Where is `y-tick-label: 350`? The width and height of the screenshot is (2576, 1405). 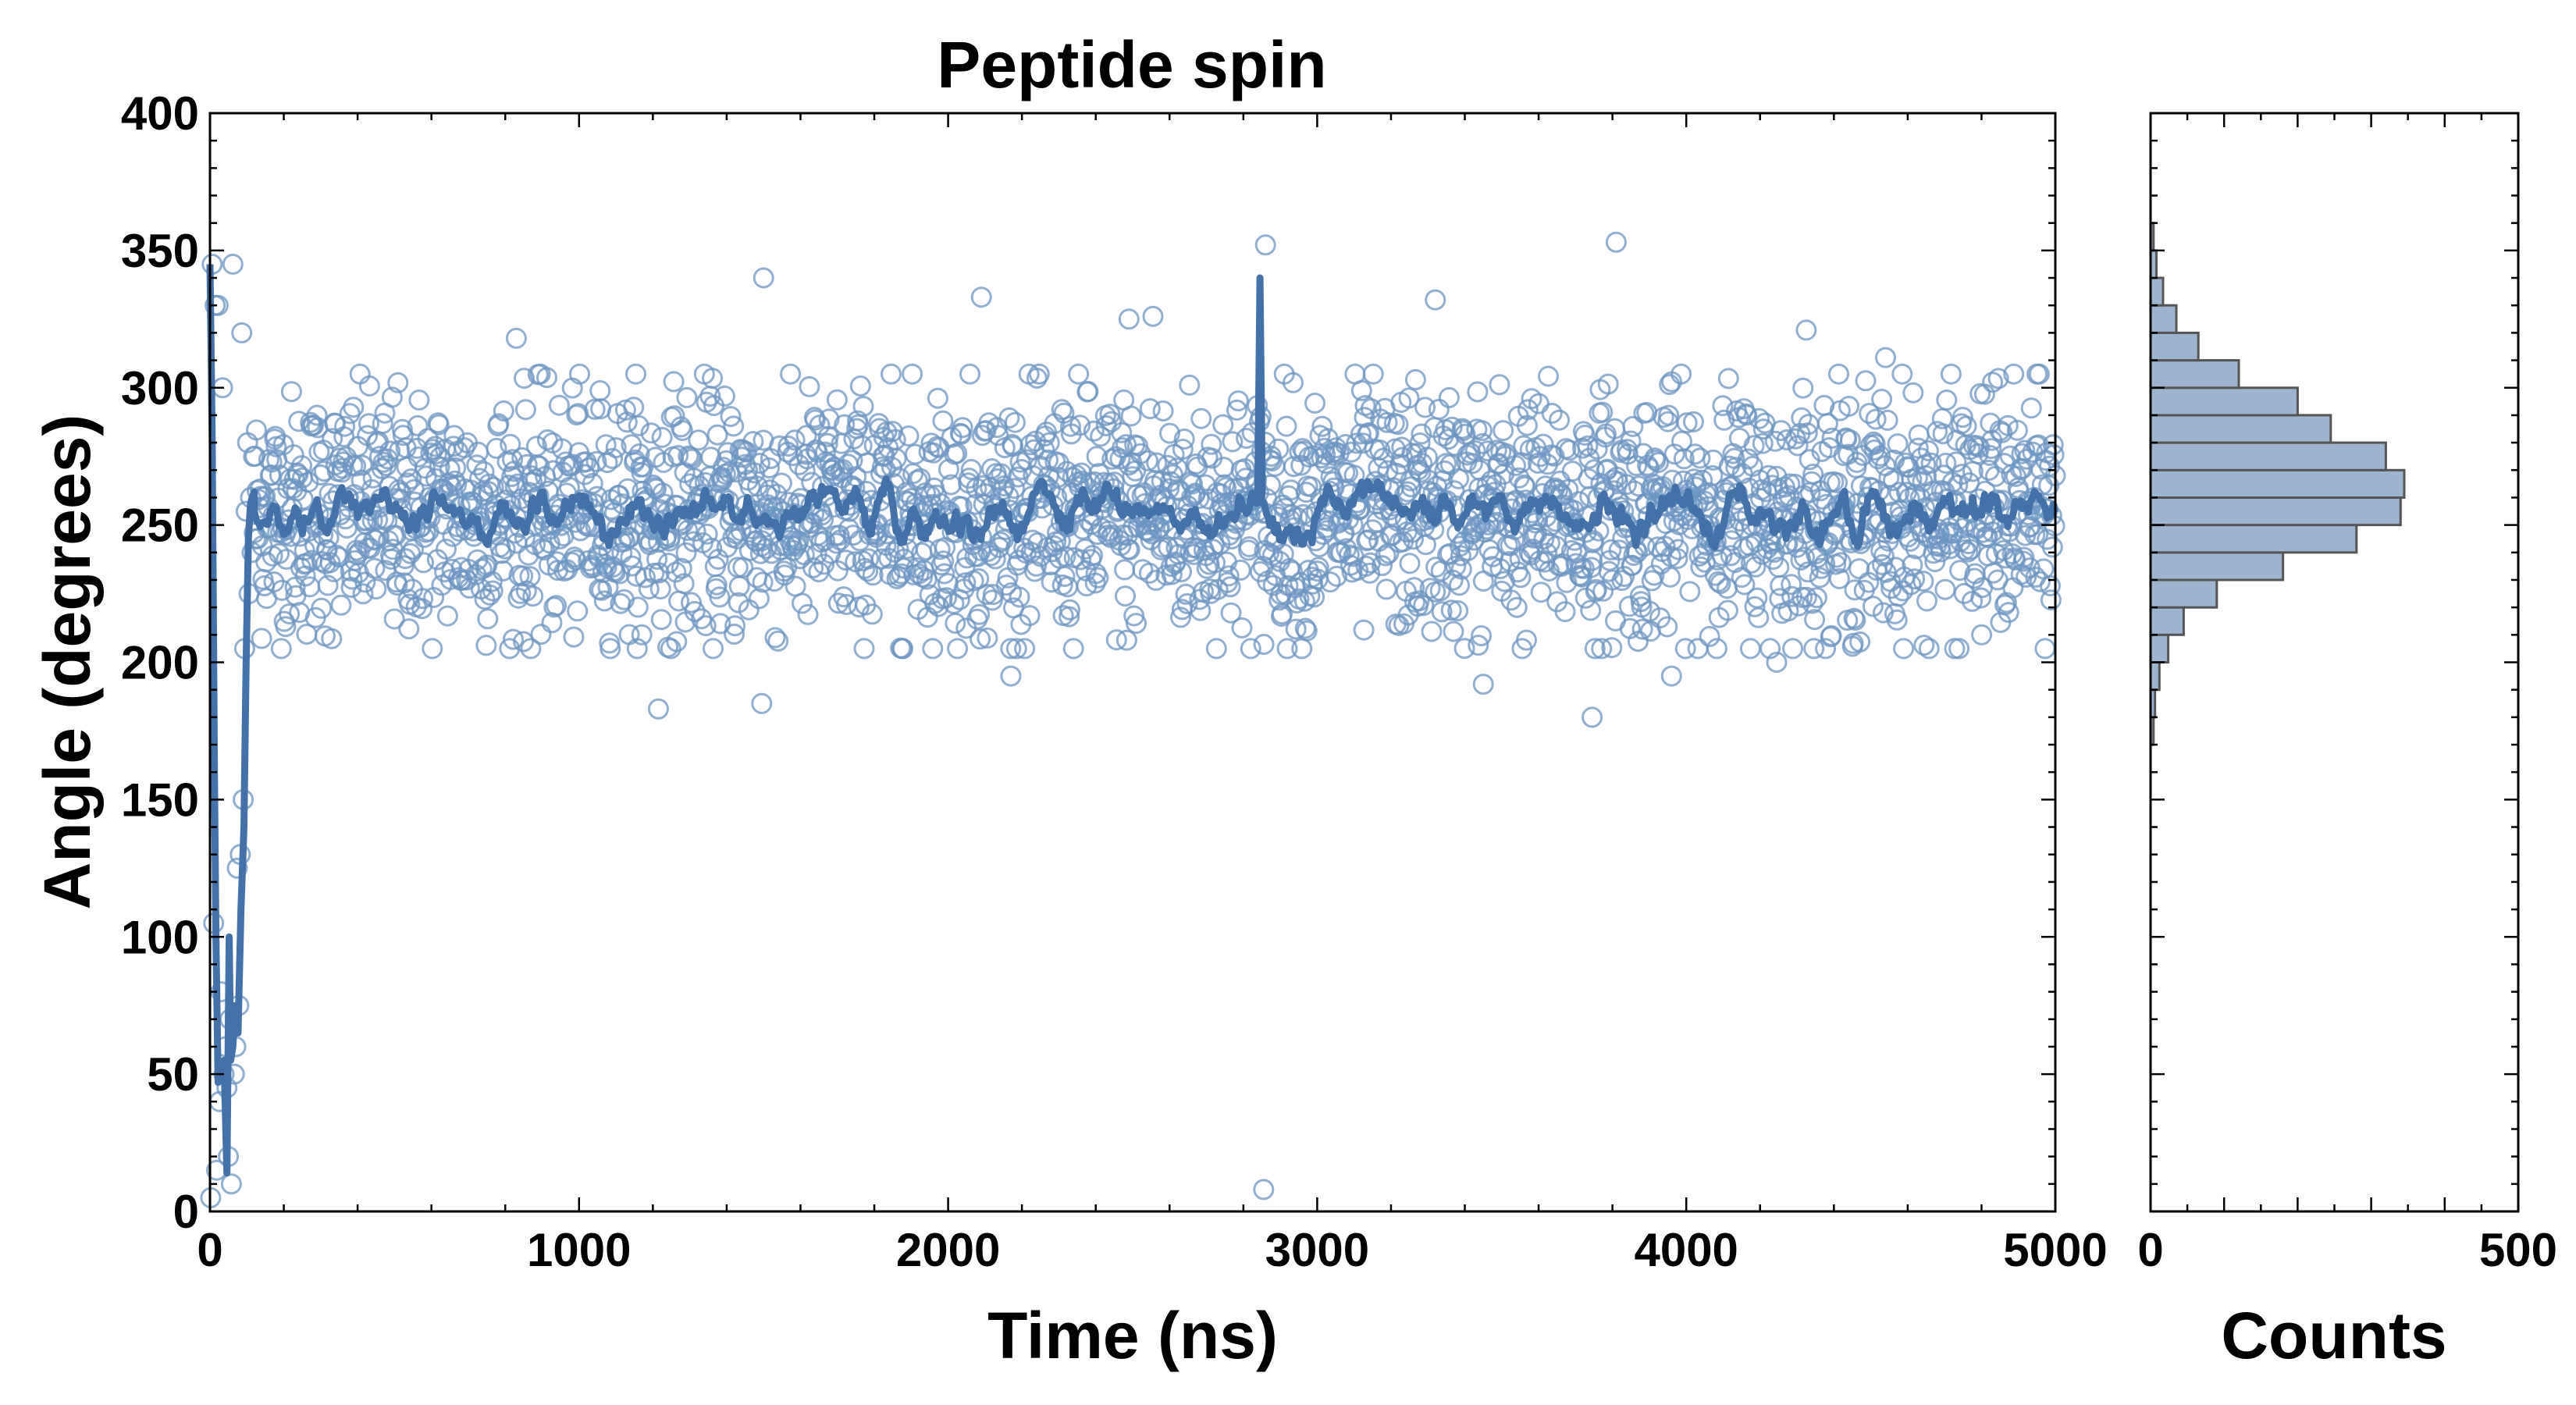 y-tick-label: 350 is located at coordinates (160, 251).